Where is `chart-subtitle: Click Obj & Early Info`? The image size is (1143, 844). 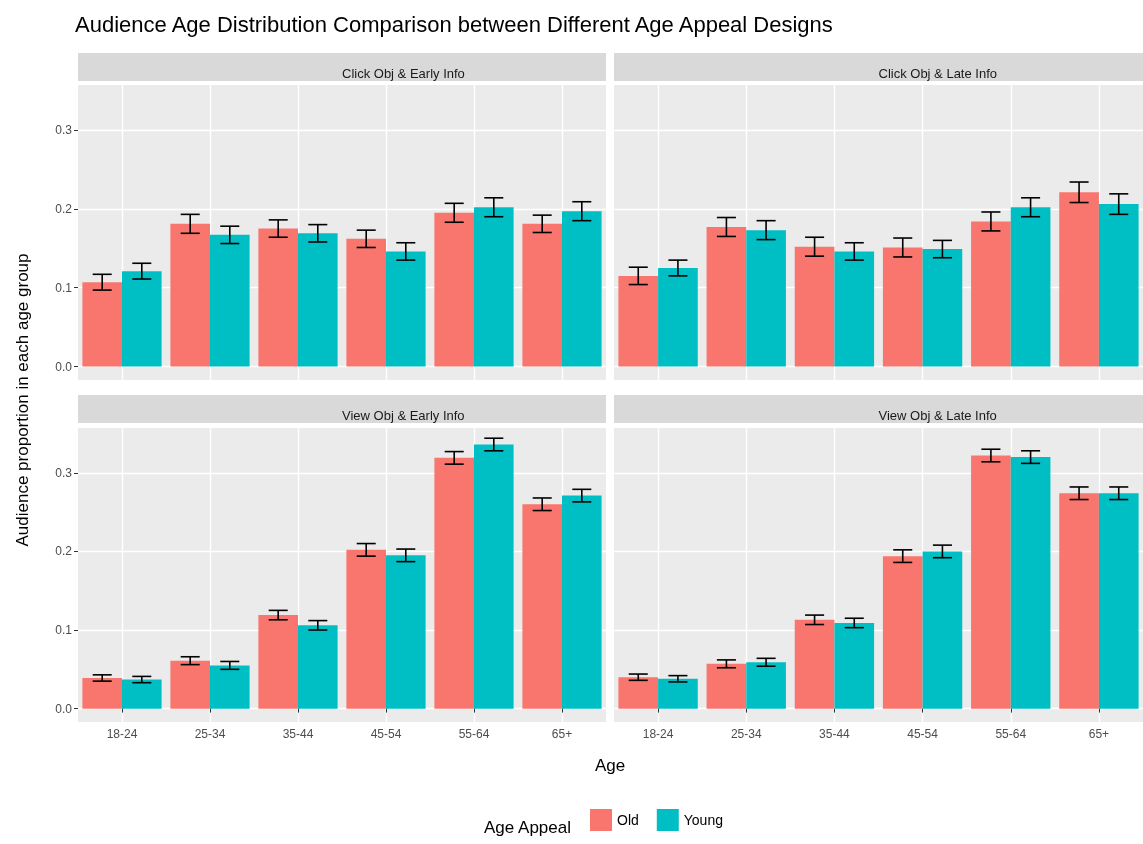
chart-subtitle: Click Obj & Early Info is located at coordinates (403, 73).